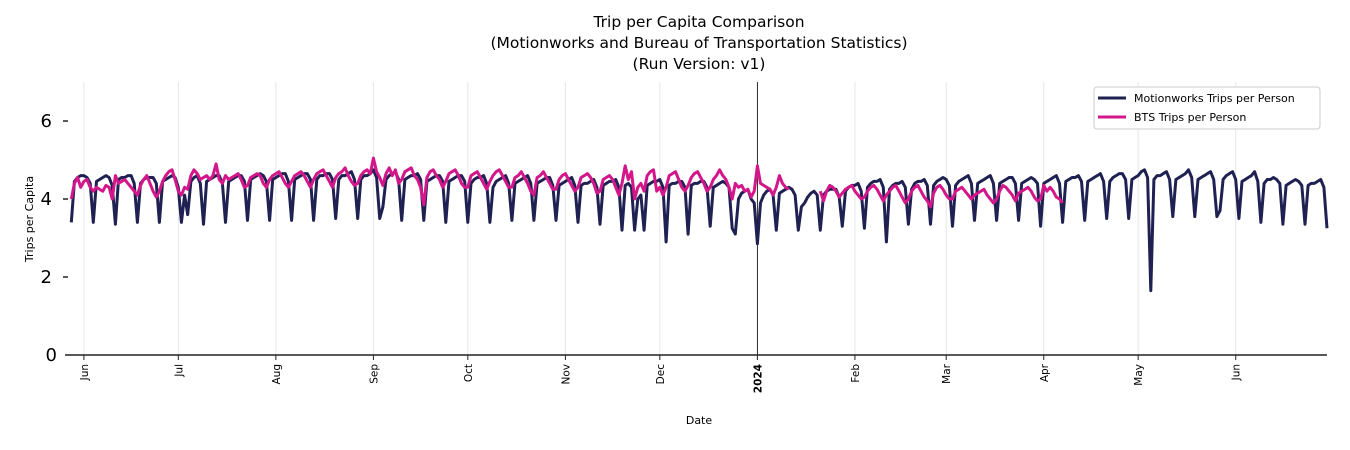 The width and height of the screenshot is (1350, 450). Describe the element at coordinates (566, 182) in the screenshot. I see `series-line-bts` at that location.